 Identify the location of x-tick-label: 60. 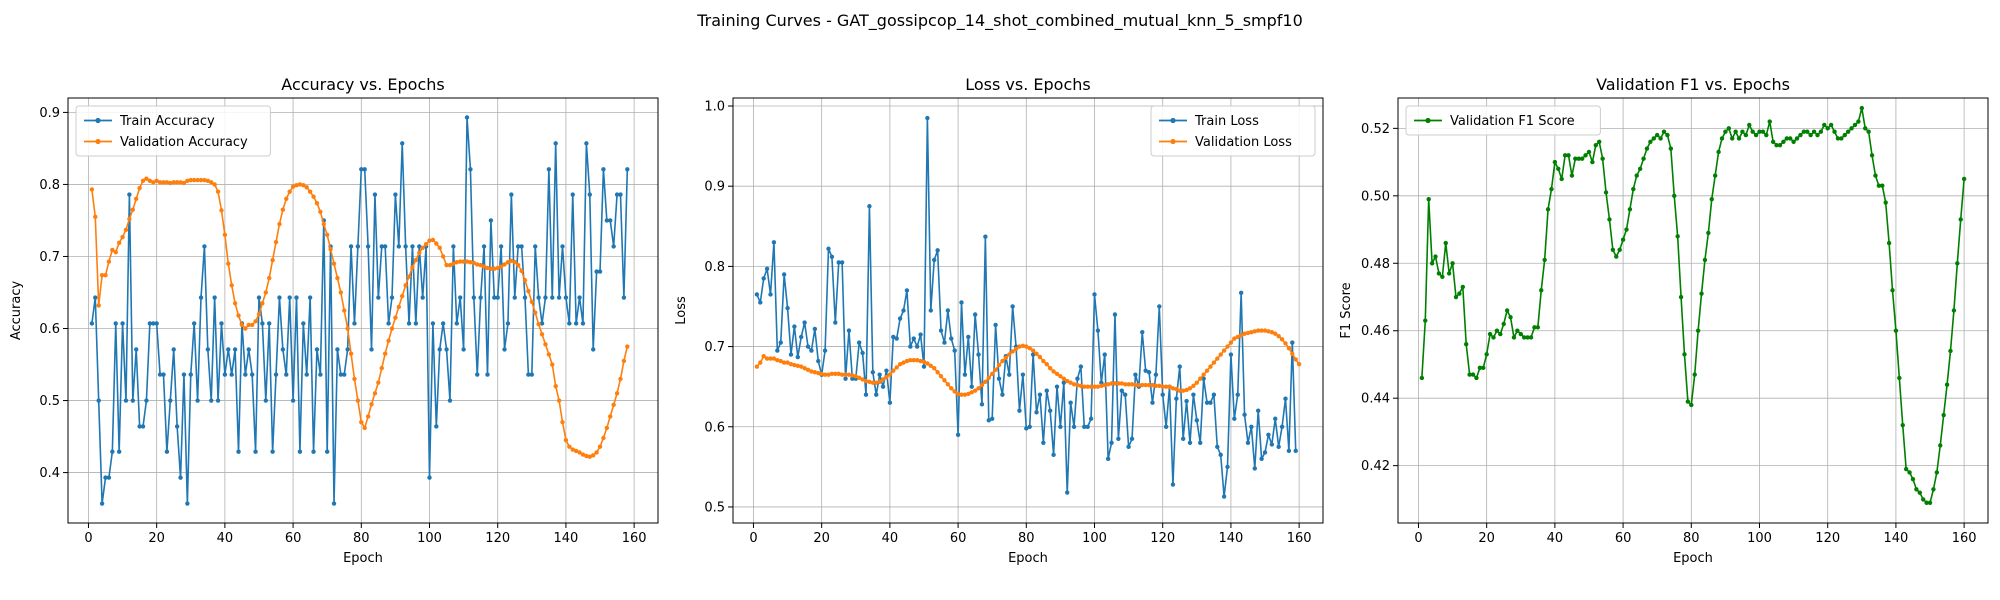
(958, 538).